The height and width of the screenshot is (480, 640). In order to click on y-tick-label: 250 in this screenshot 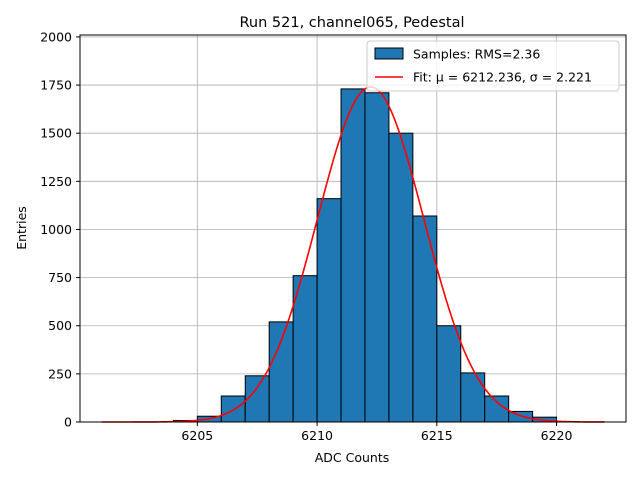, I will do `click(60, 373)`.